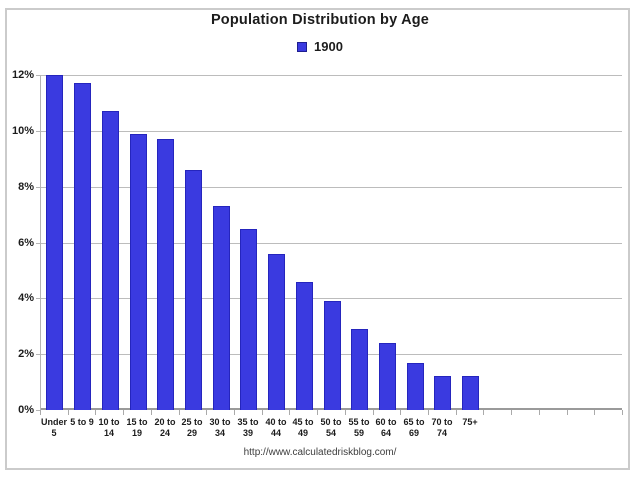 Image resolution: width=640 pixels, height=479 pixels. I want to click on bar-75-, so click(470, 393).